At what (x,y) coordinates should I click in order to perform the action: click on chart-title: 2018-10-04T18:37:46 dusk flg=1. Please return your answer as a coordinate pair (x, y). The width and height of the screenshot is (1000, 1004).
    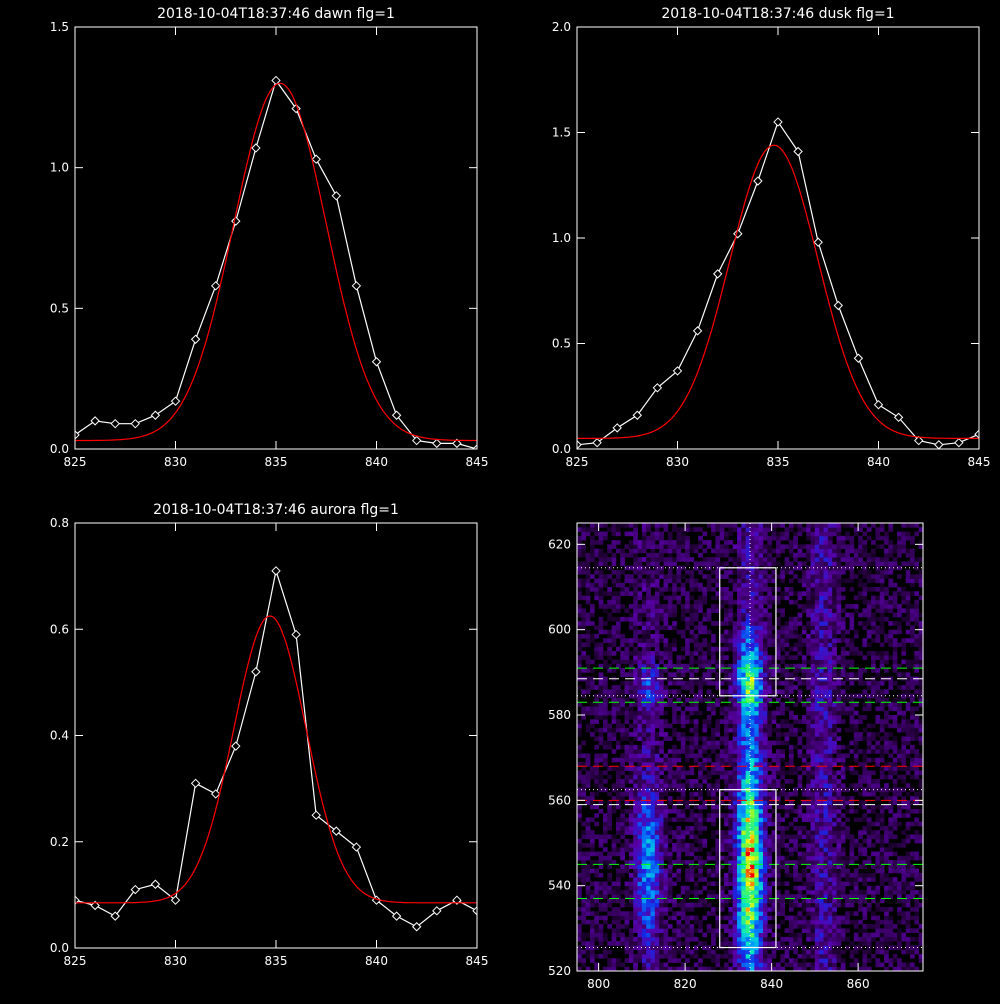
    Looking at the image, I should click on (777, 14).